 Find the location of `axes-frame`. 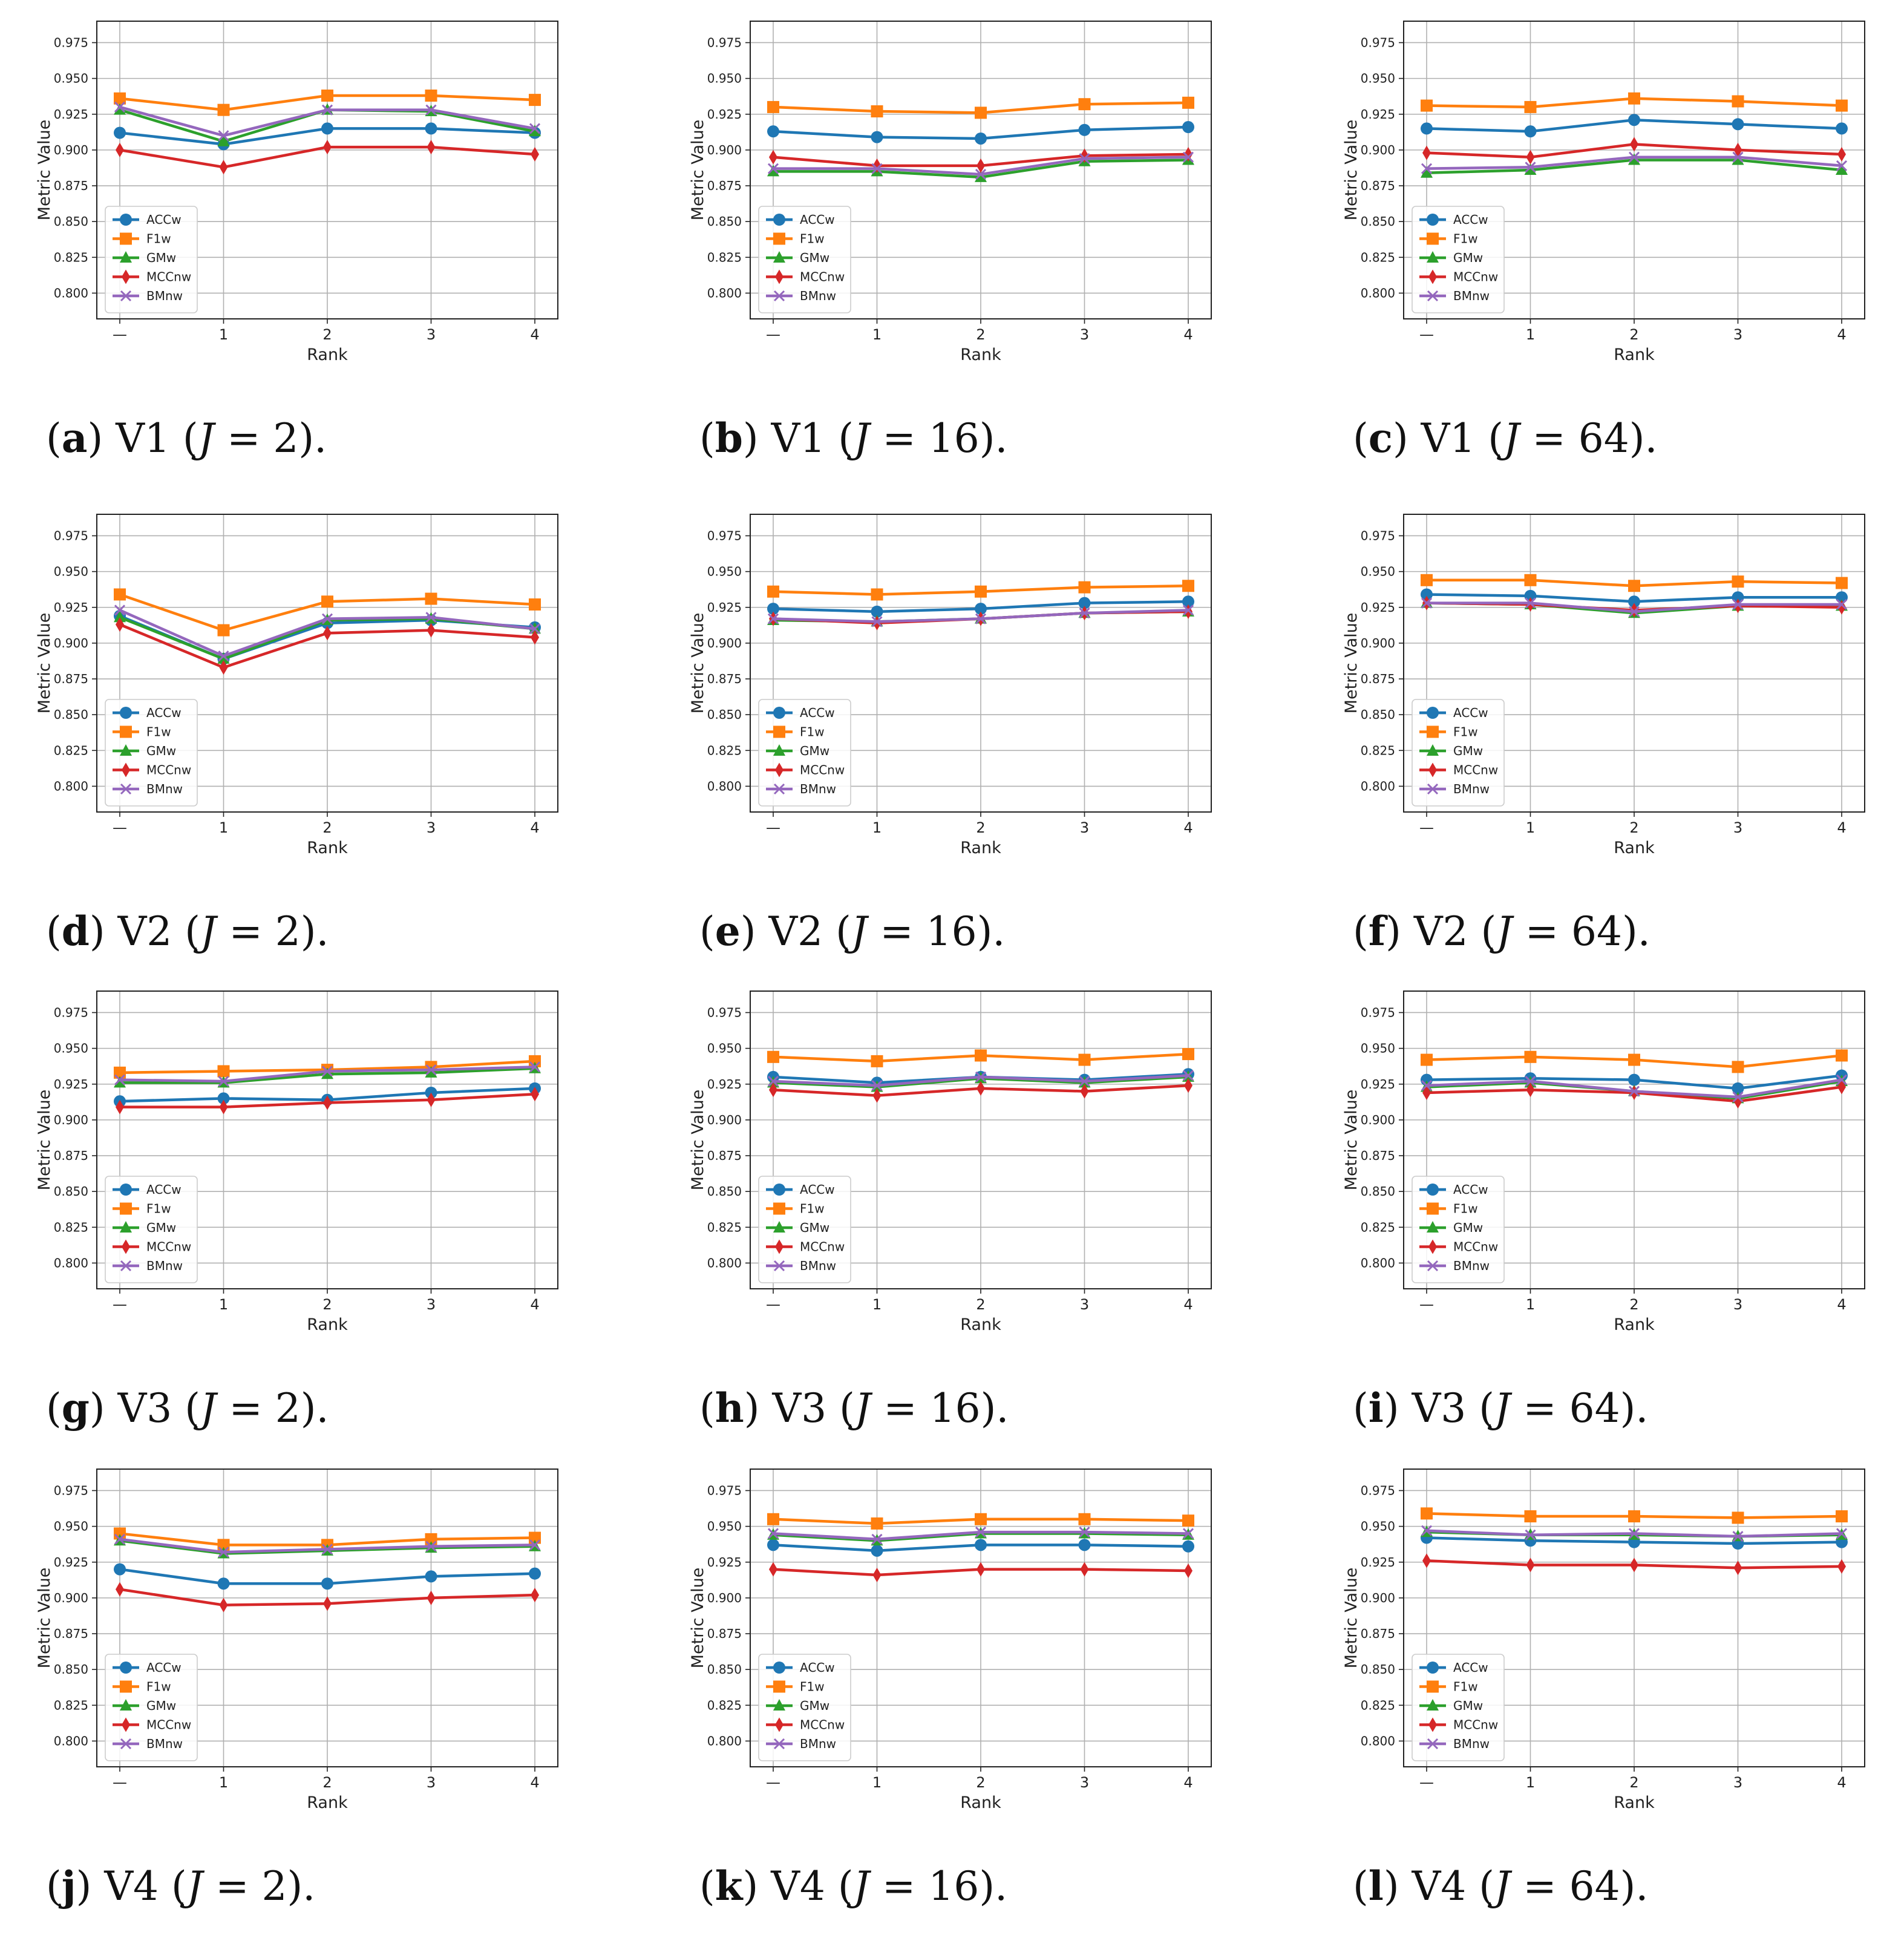

axes-frame is located at coordinates (1634, 1617).